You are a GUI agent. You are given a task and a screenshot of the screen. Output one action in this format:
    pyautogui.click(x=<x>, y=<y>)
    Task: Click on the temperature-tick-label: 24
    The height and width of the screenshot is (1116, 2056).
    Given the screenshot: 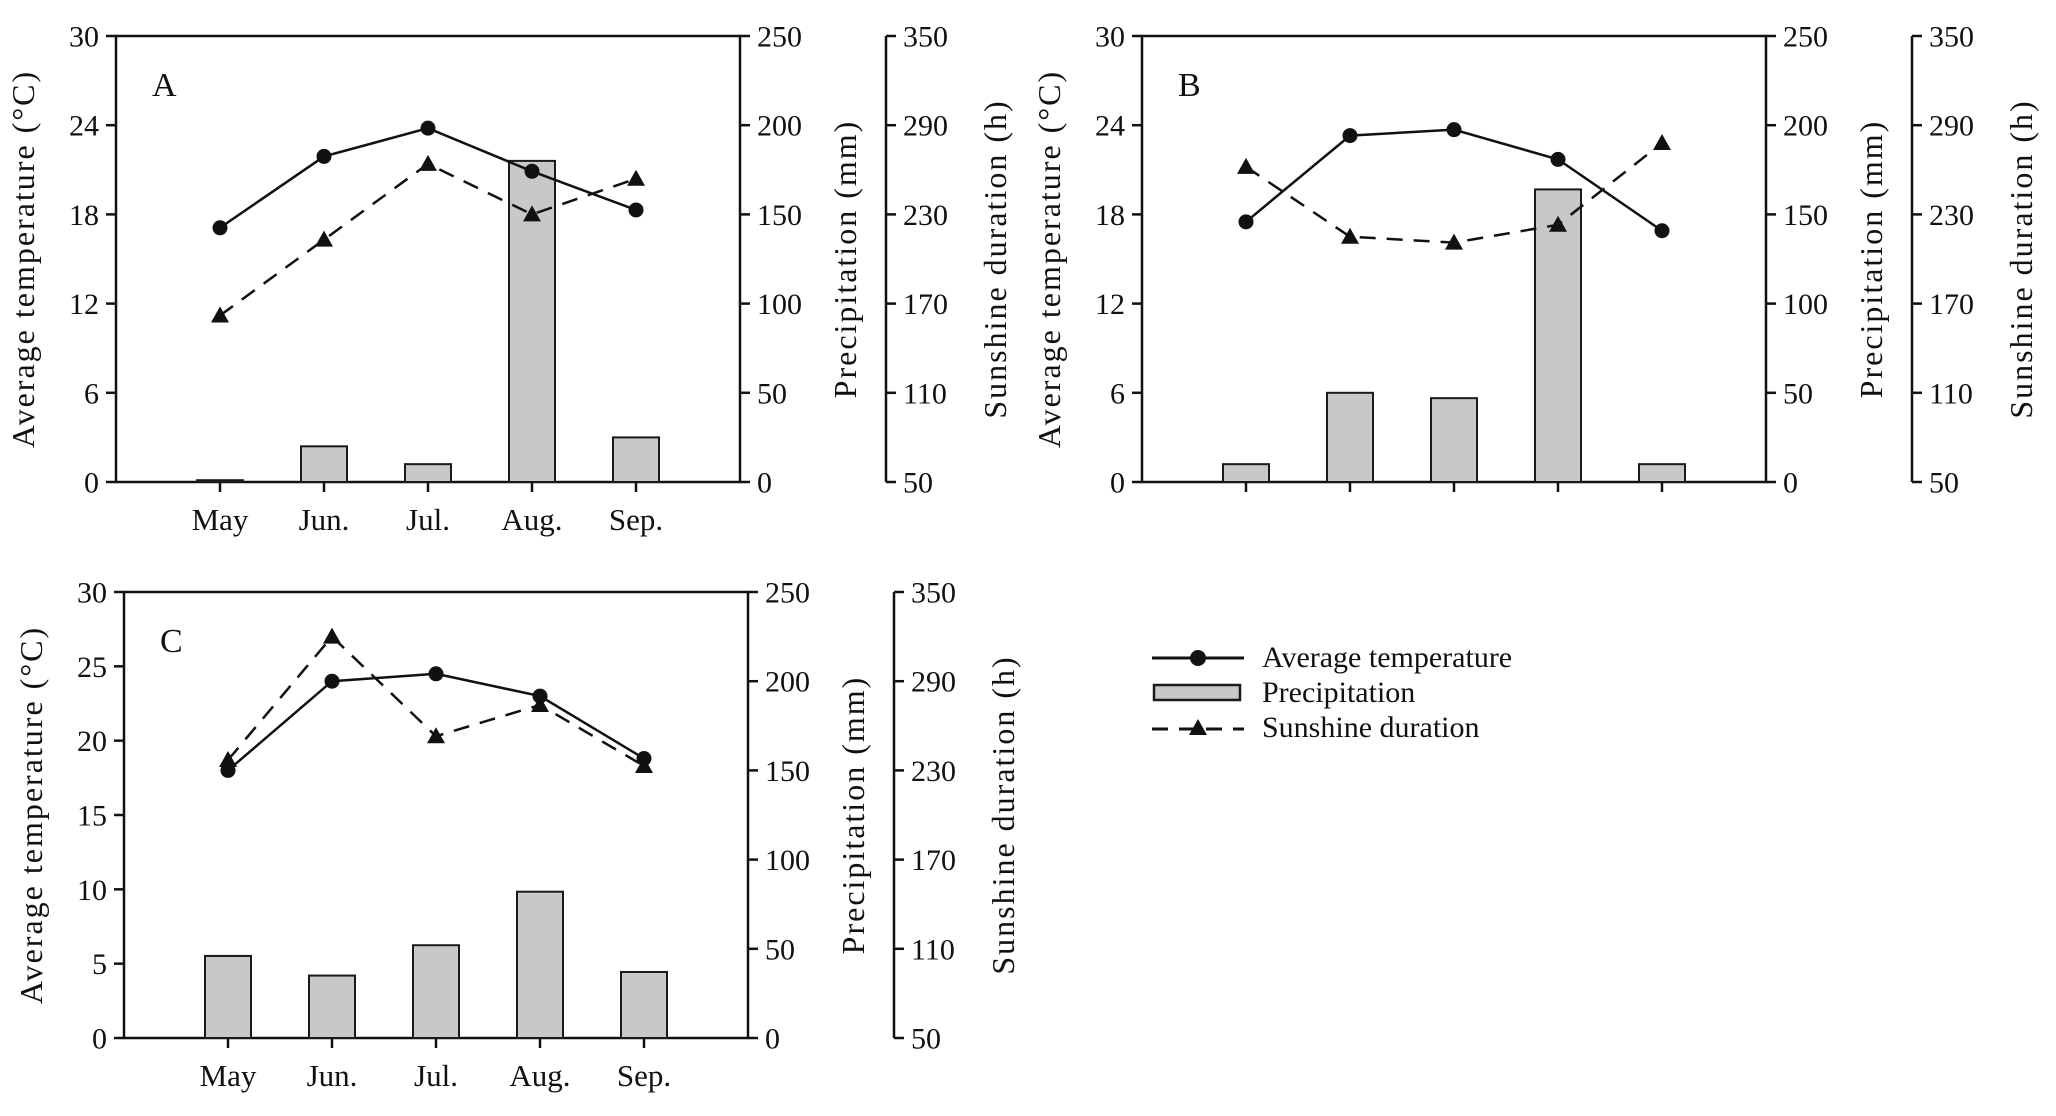 What is the action you would take?
    pyautogui.click(x=1110, y=126)
    